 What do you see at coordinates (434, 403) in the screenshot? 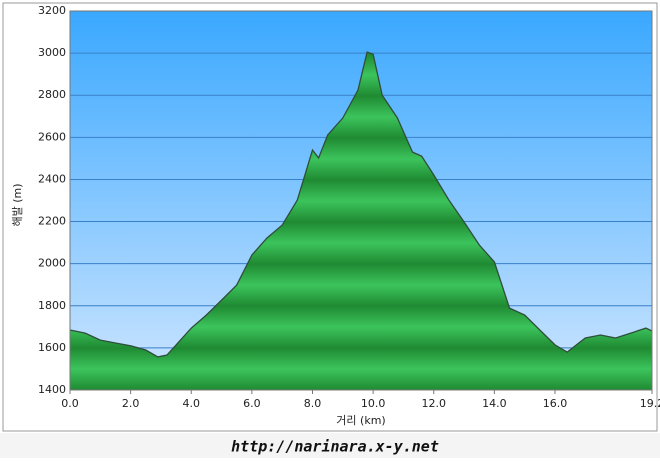
I see `x-tick-label: 12.0` at bounding box center [434, 403].